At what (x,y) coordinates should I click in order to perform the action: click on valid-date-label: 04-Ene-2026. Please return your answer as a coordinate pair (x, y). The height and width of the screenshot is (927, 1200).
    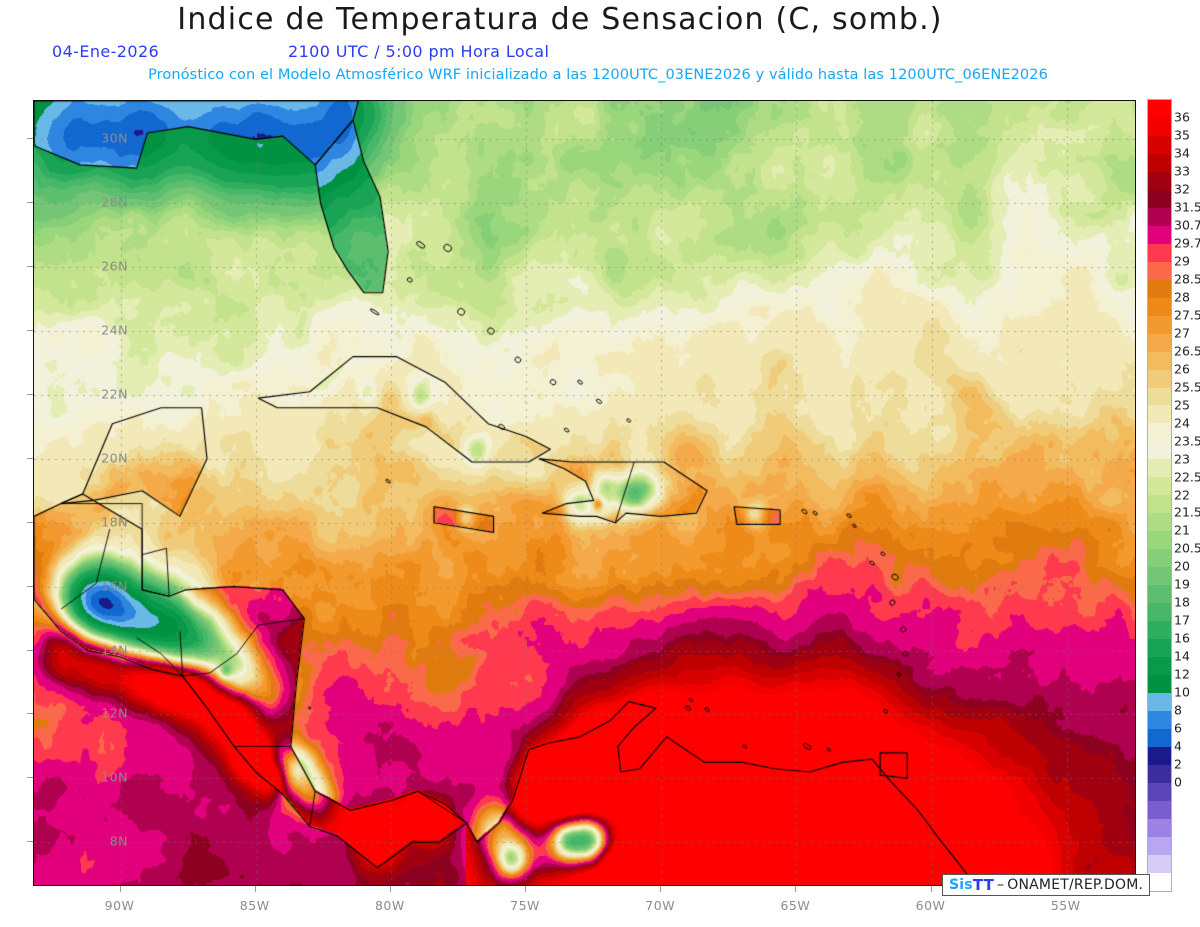
    Looking at the image, I should click on (106, 51).